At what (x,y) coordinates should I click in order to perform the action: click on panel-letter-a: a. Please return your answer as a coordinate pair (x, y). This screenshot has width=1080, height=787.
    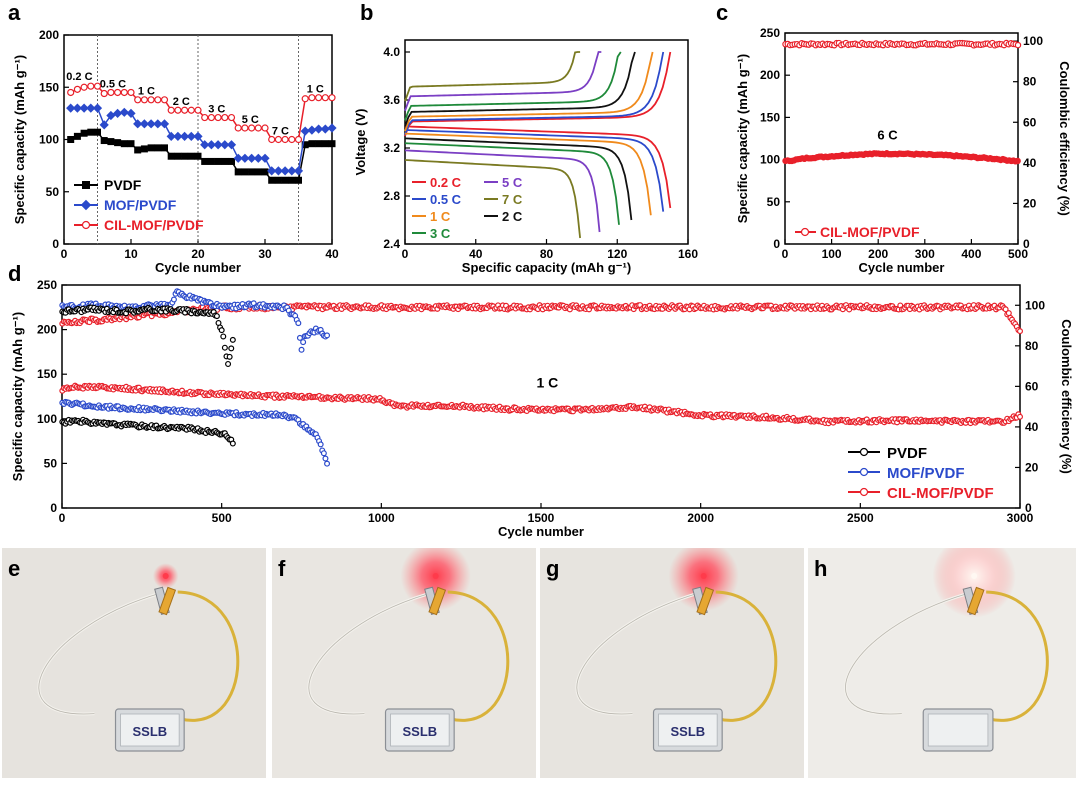
    Looking at the image, I should click on (14, 12).